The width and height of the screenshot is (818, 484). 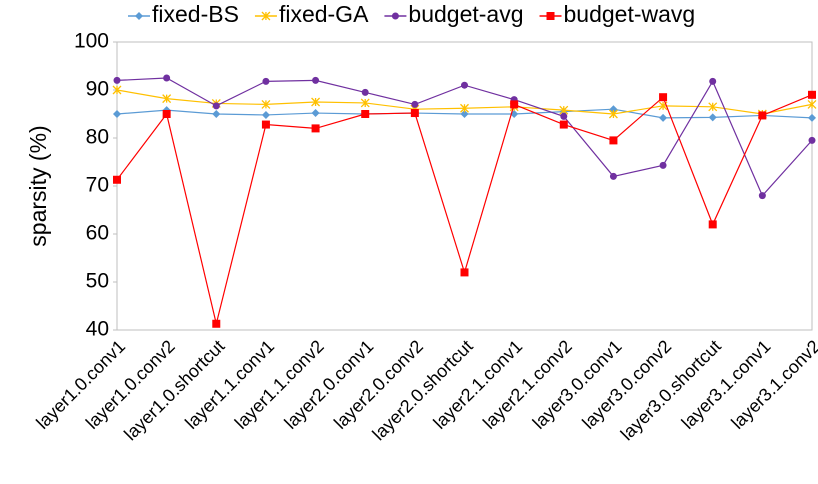 What do you see at coordinates (97, 281) in the screenshot?
I see `y-tick-label: 50` at bounding box center [97, 281].